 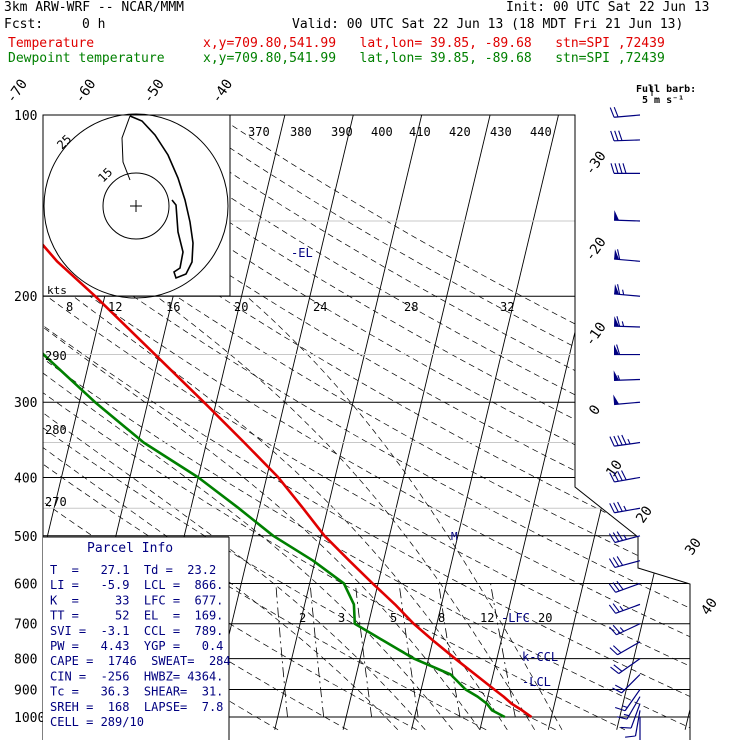 I want to click on theta-label: 380, so click(x=301, y=132).